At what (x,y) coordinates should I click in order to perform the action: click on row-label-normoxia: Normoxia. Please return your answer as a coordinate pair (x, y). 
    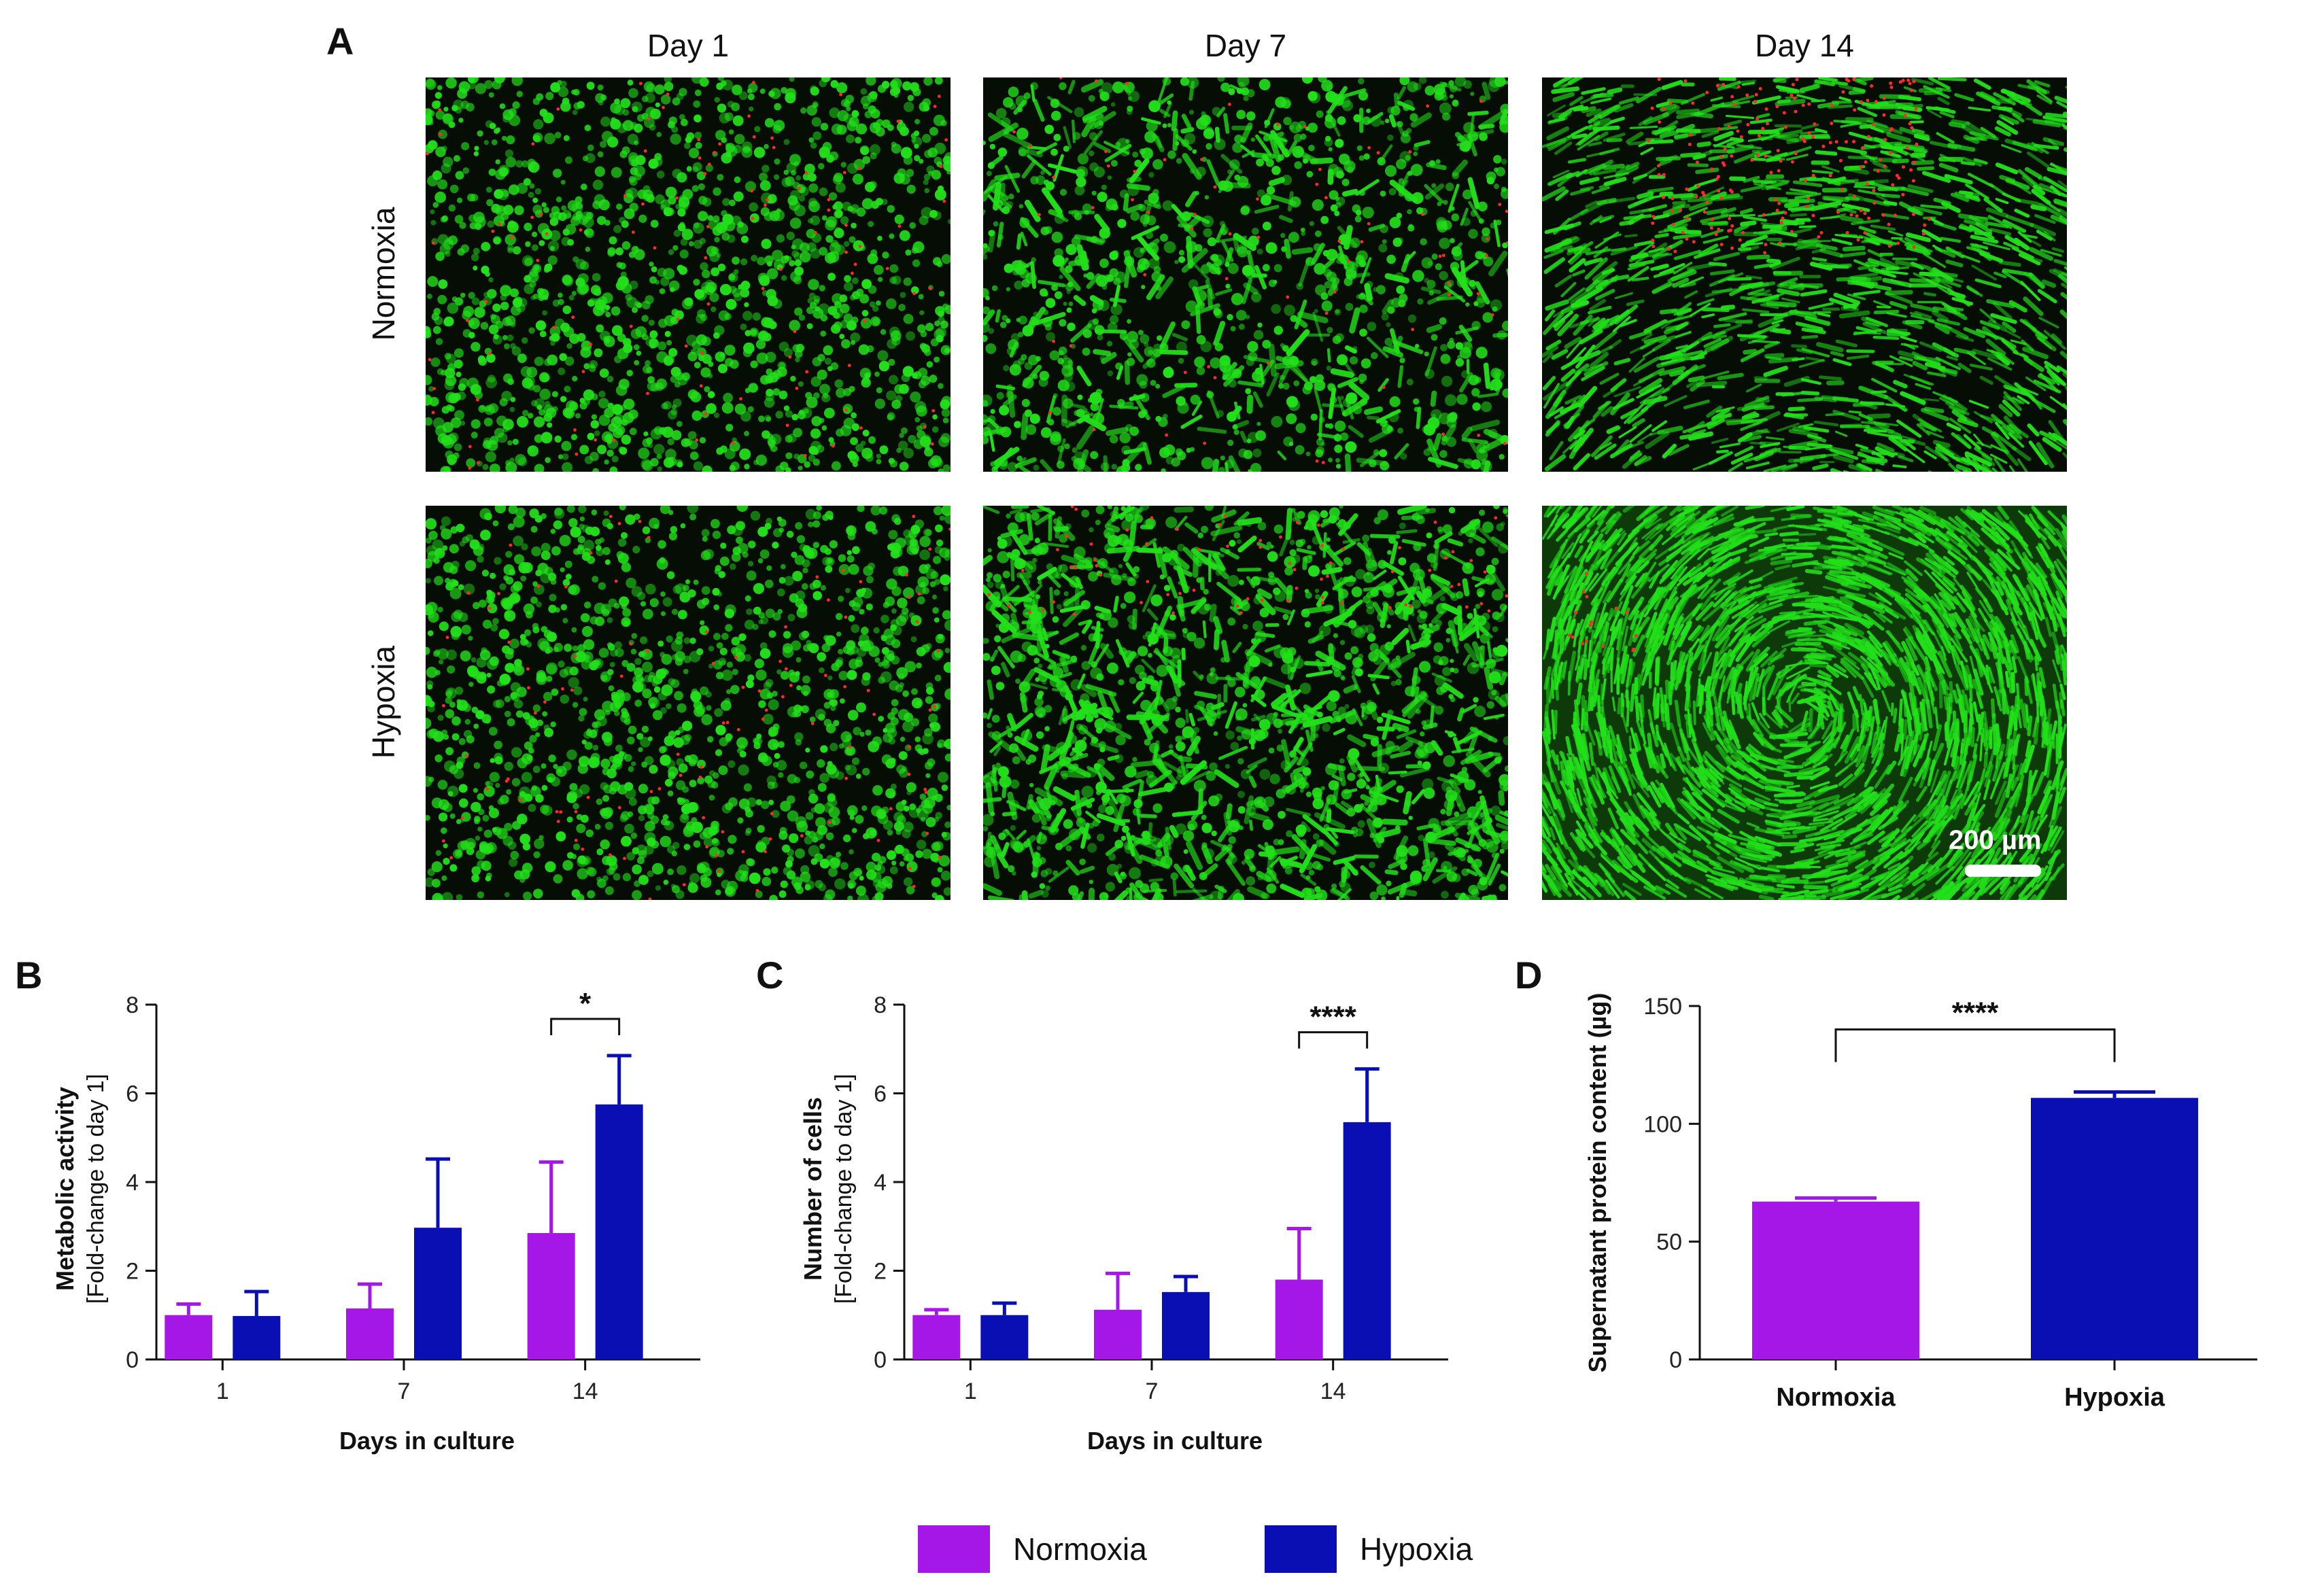
    Looking at the image, I should click on (383, 274).